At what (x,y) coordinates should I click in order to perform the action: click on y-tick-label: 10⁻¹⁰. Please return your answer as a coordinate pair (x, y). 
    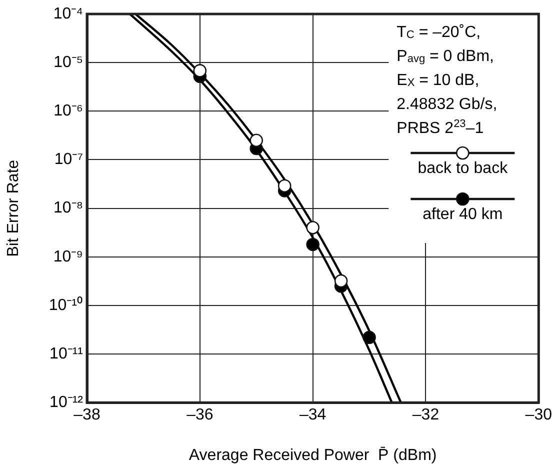
    Looking at the image, I should click on (65, 305).